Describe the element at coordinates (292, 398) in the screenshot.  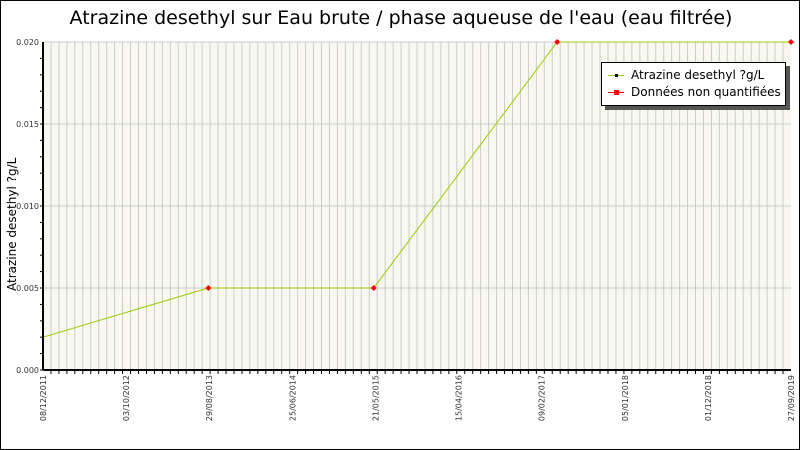
I see `x-tick-label: 25/06/2014` at that location.